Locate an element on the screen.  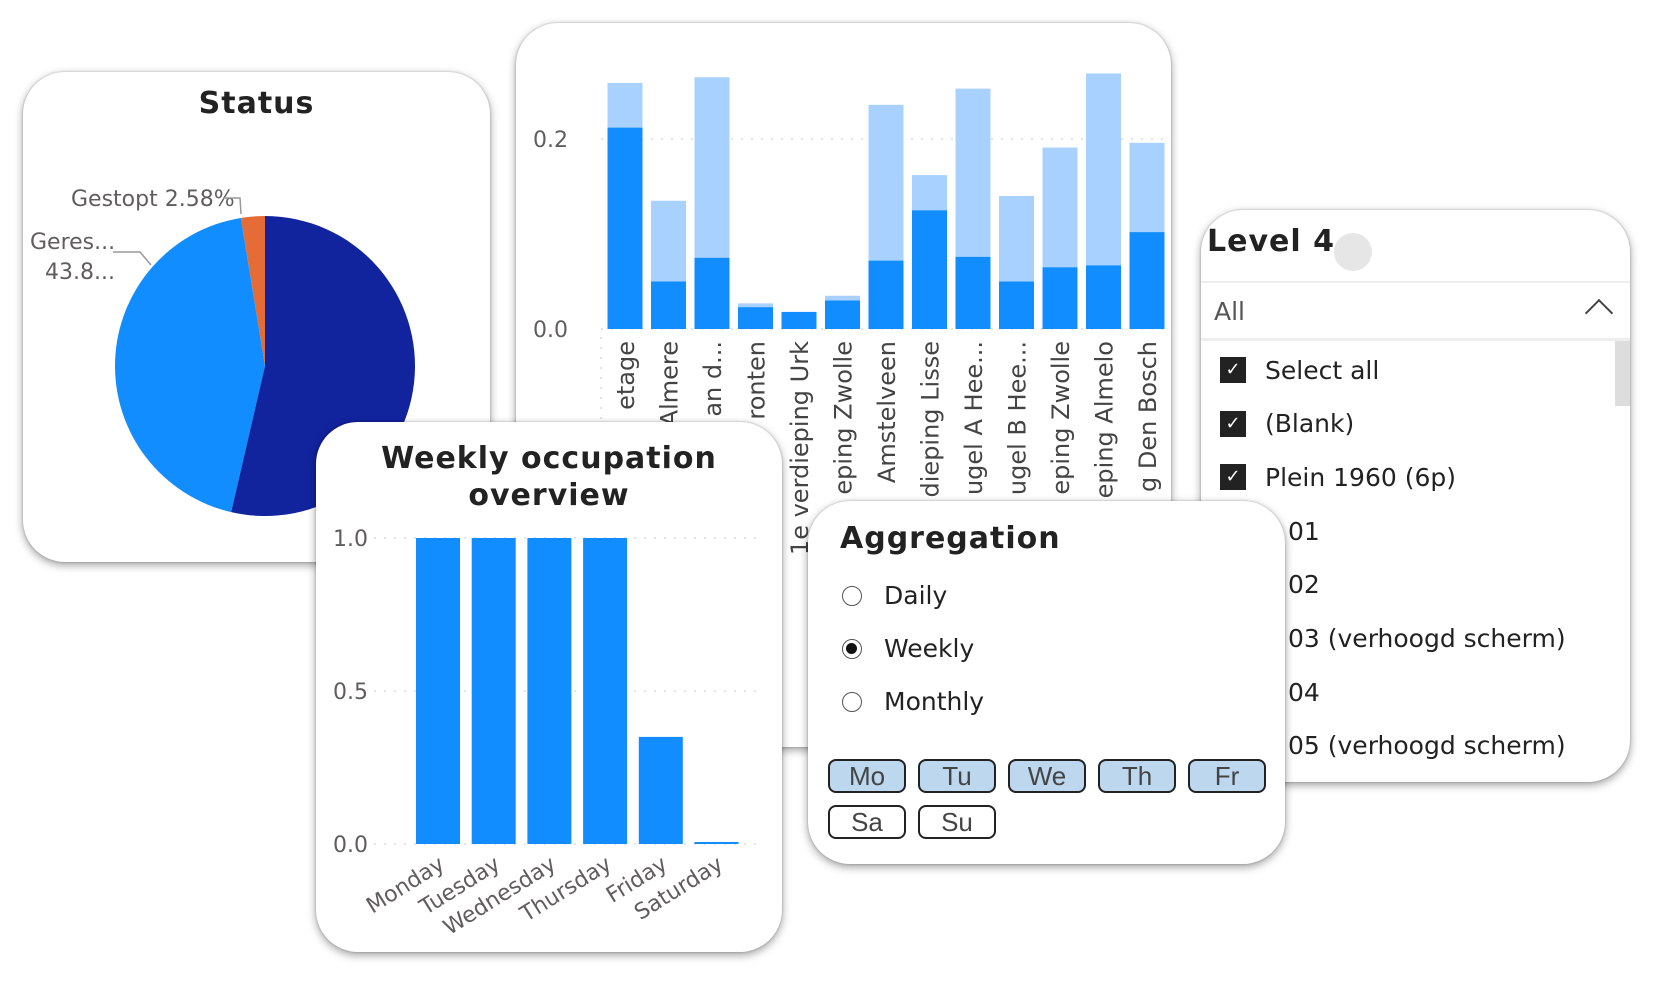
radio-daily: Daily is located at coordinates (894, 595).